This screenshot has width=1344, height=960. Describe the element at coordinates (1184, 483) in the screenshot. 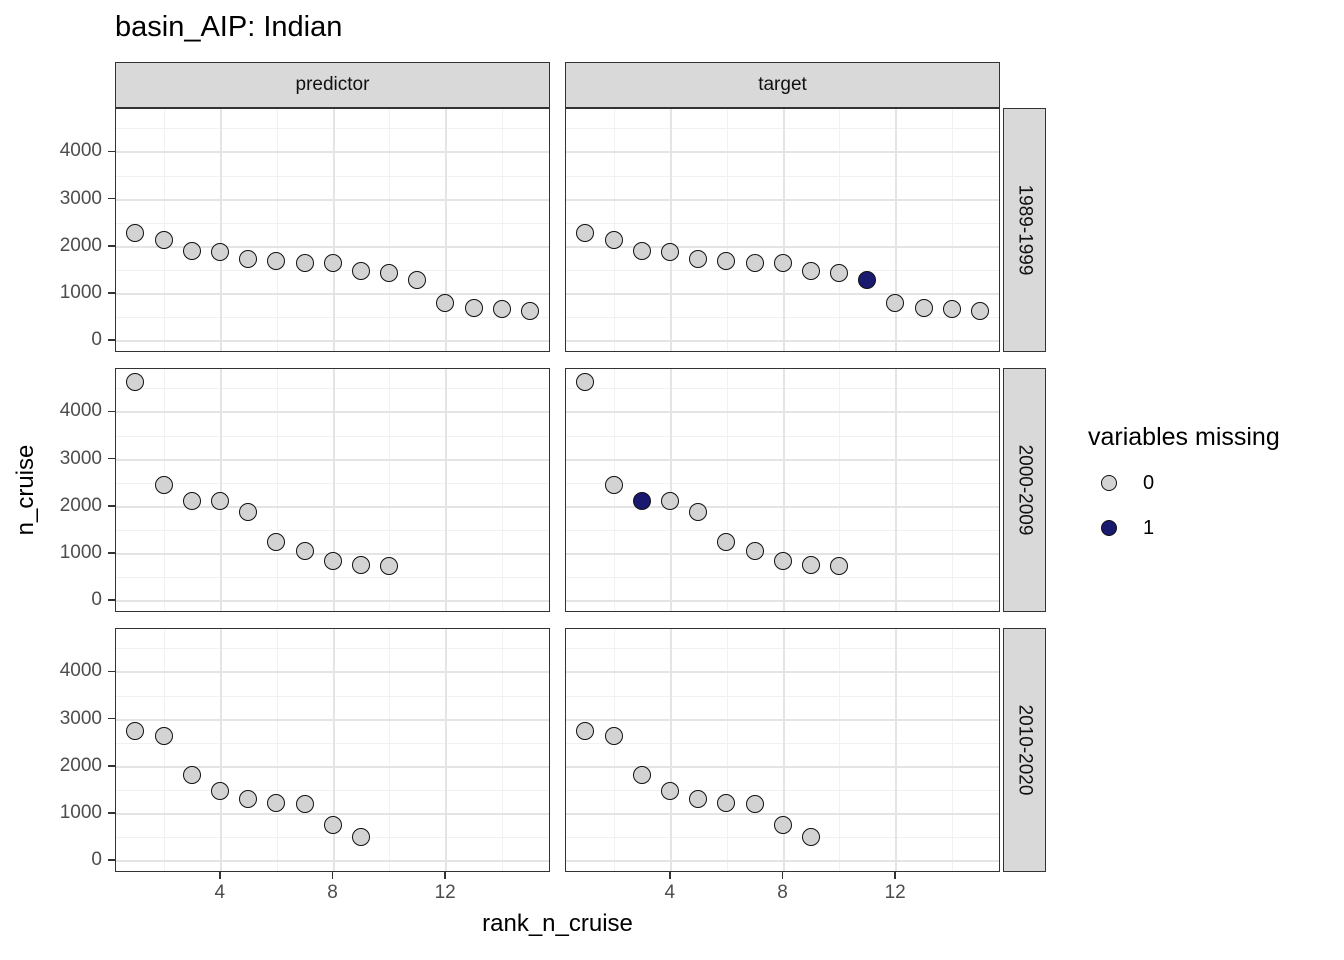

I see `legend-item-0: 0` at that location.